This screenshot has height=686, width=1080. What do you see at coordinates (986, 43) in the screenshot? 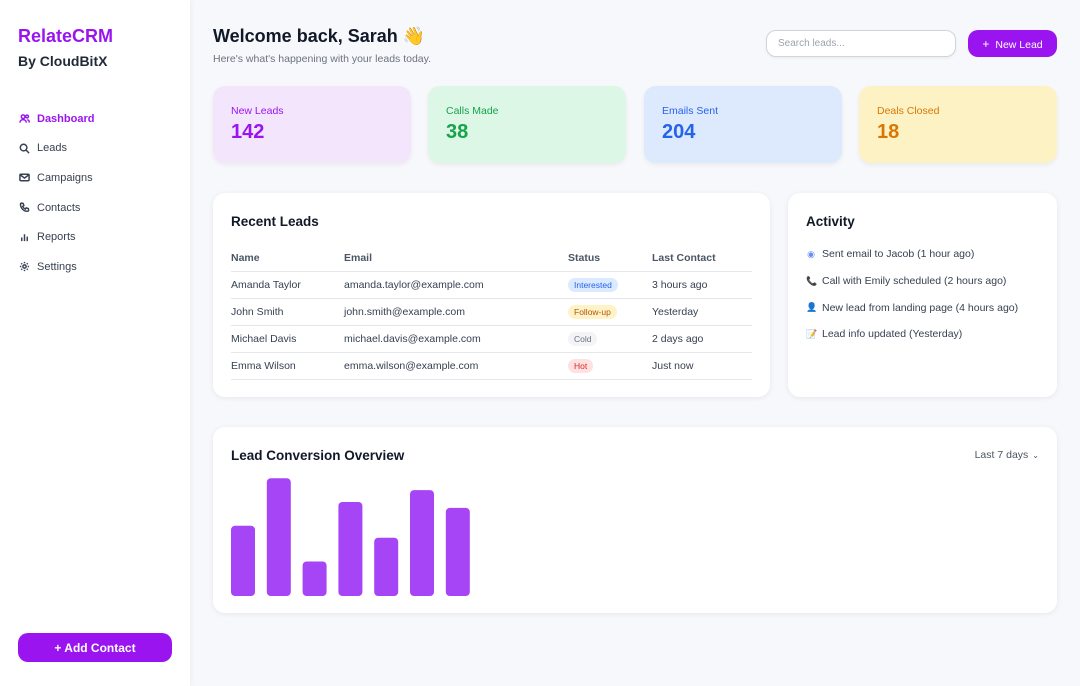
I see `plus-icon: +` at bounding box center [986, 43].